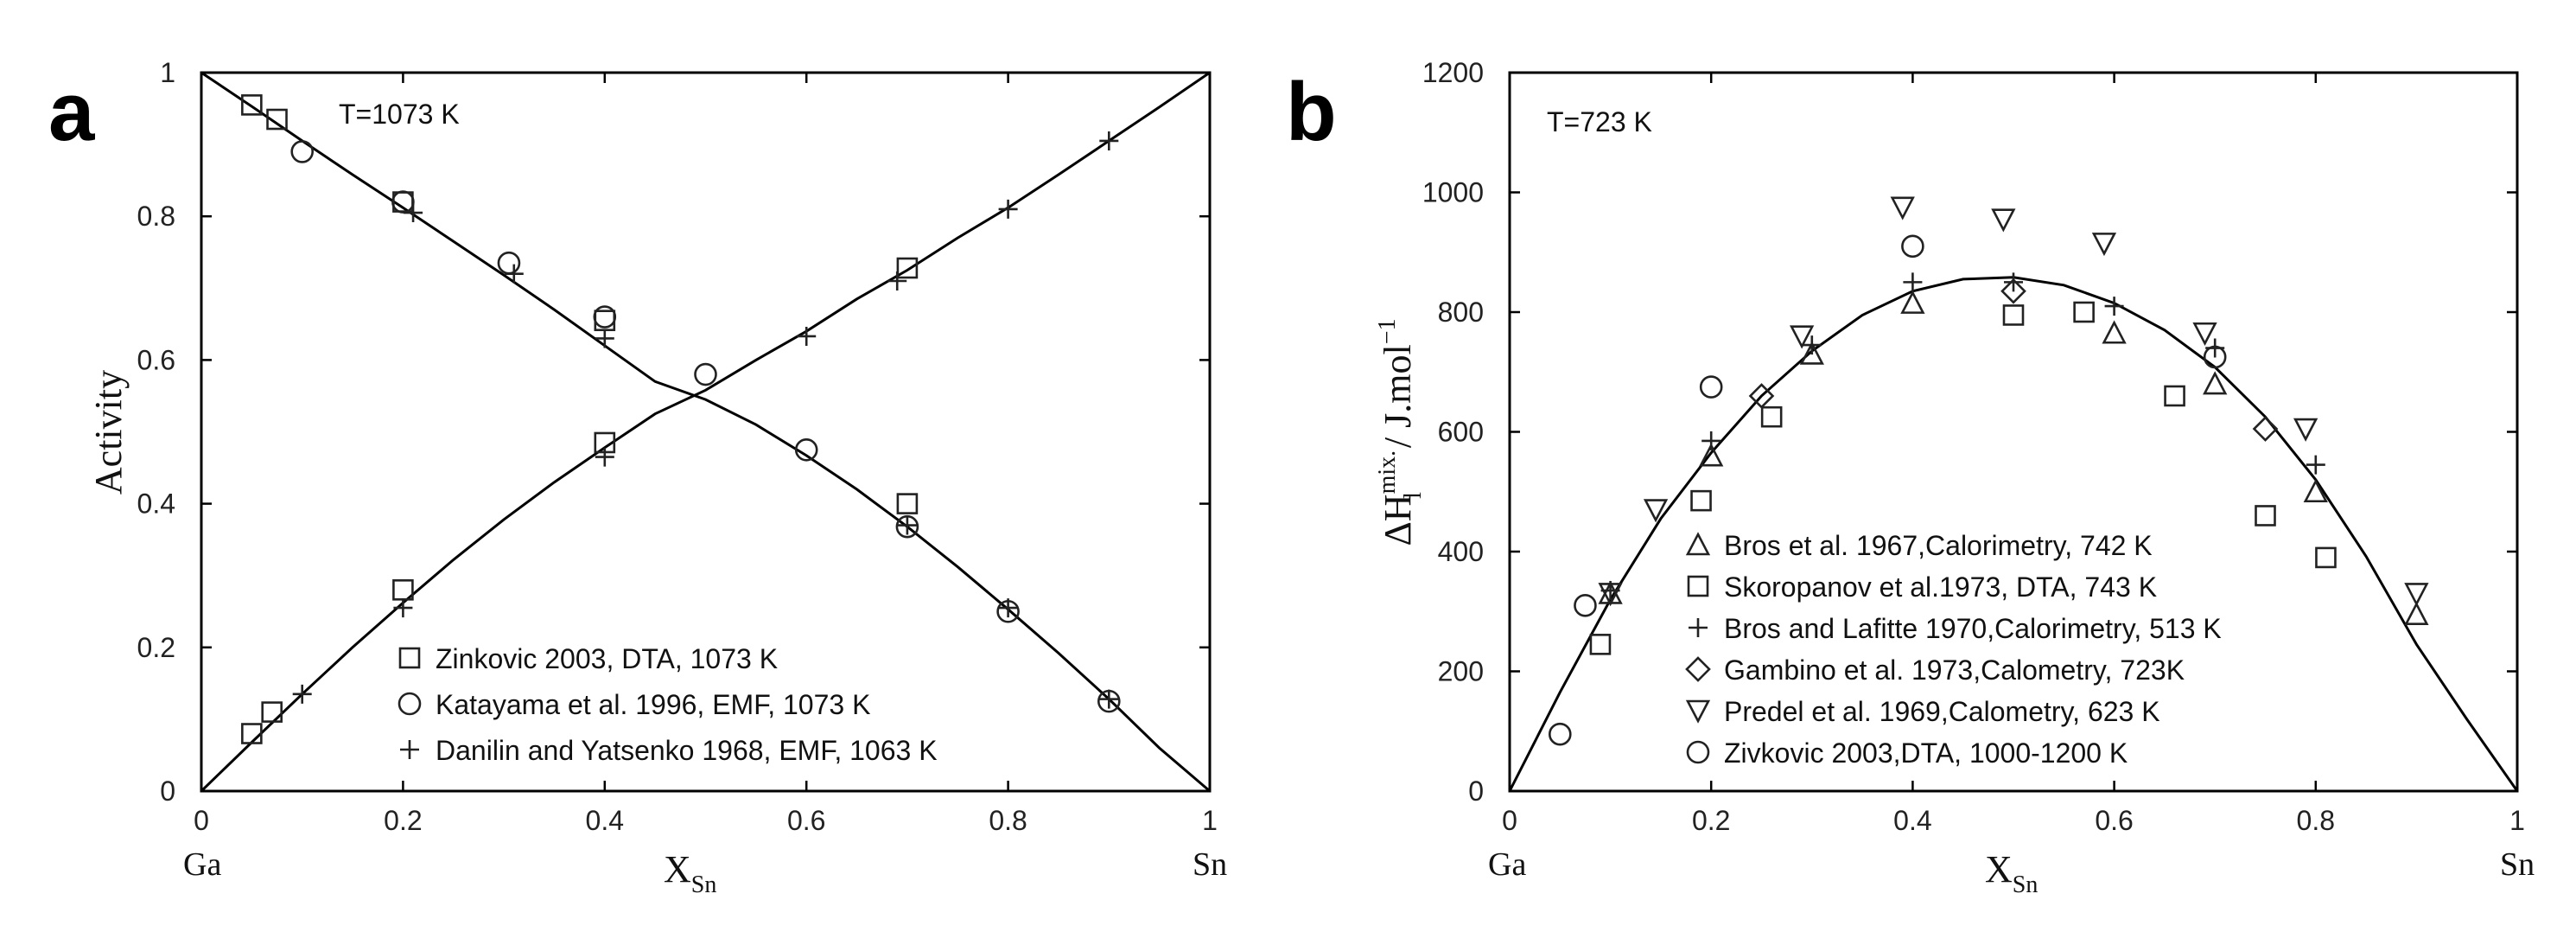 This screenshot has width=2576, height=932. What do you see at coordinates (1507, 864) in the screenshot?
I see `b-x-end-label-left: Ga` at bounding box center [1507, 864].